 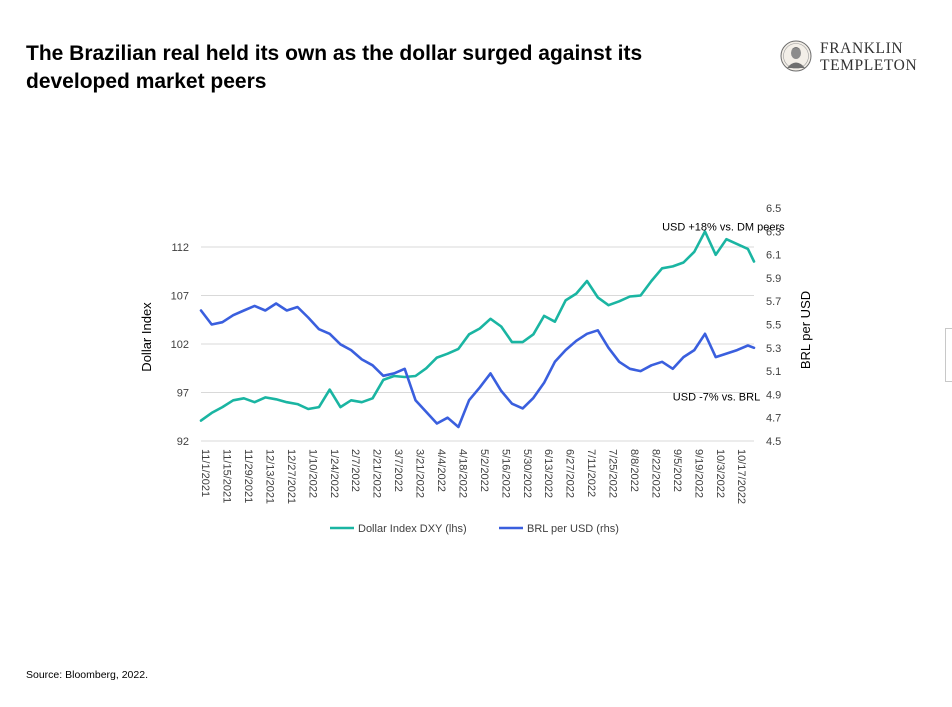 I want to click on x-tick-label: 11/1/2021, so click(x=205, y=473).